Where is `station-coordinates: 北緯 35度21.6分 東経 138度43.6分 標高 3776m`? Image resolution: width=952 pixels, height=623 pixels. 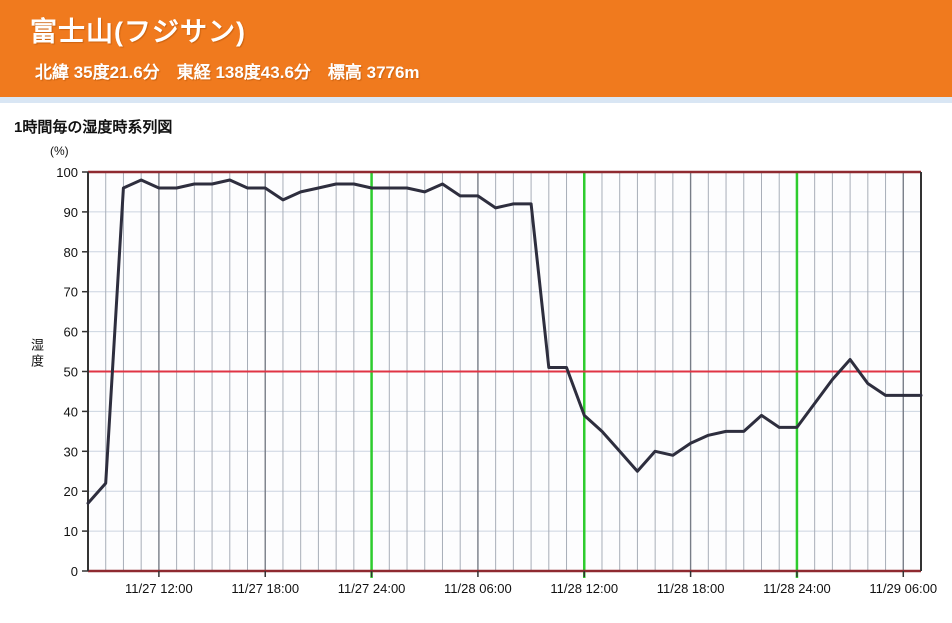
station-coordinates: 北緯 35度21.6分 東経 138度43.6分 標高 3776m is located at coordinates (227, 72).